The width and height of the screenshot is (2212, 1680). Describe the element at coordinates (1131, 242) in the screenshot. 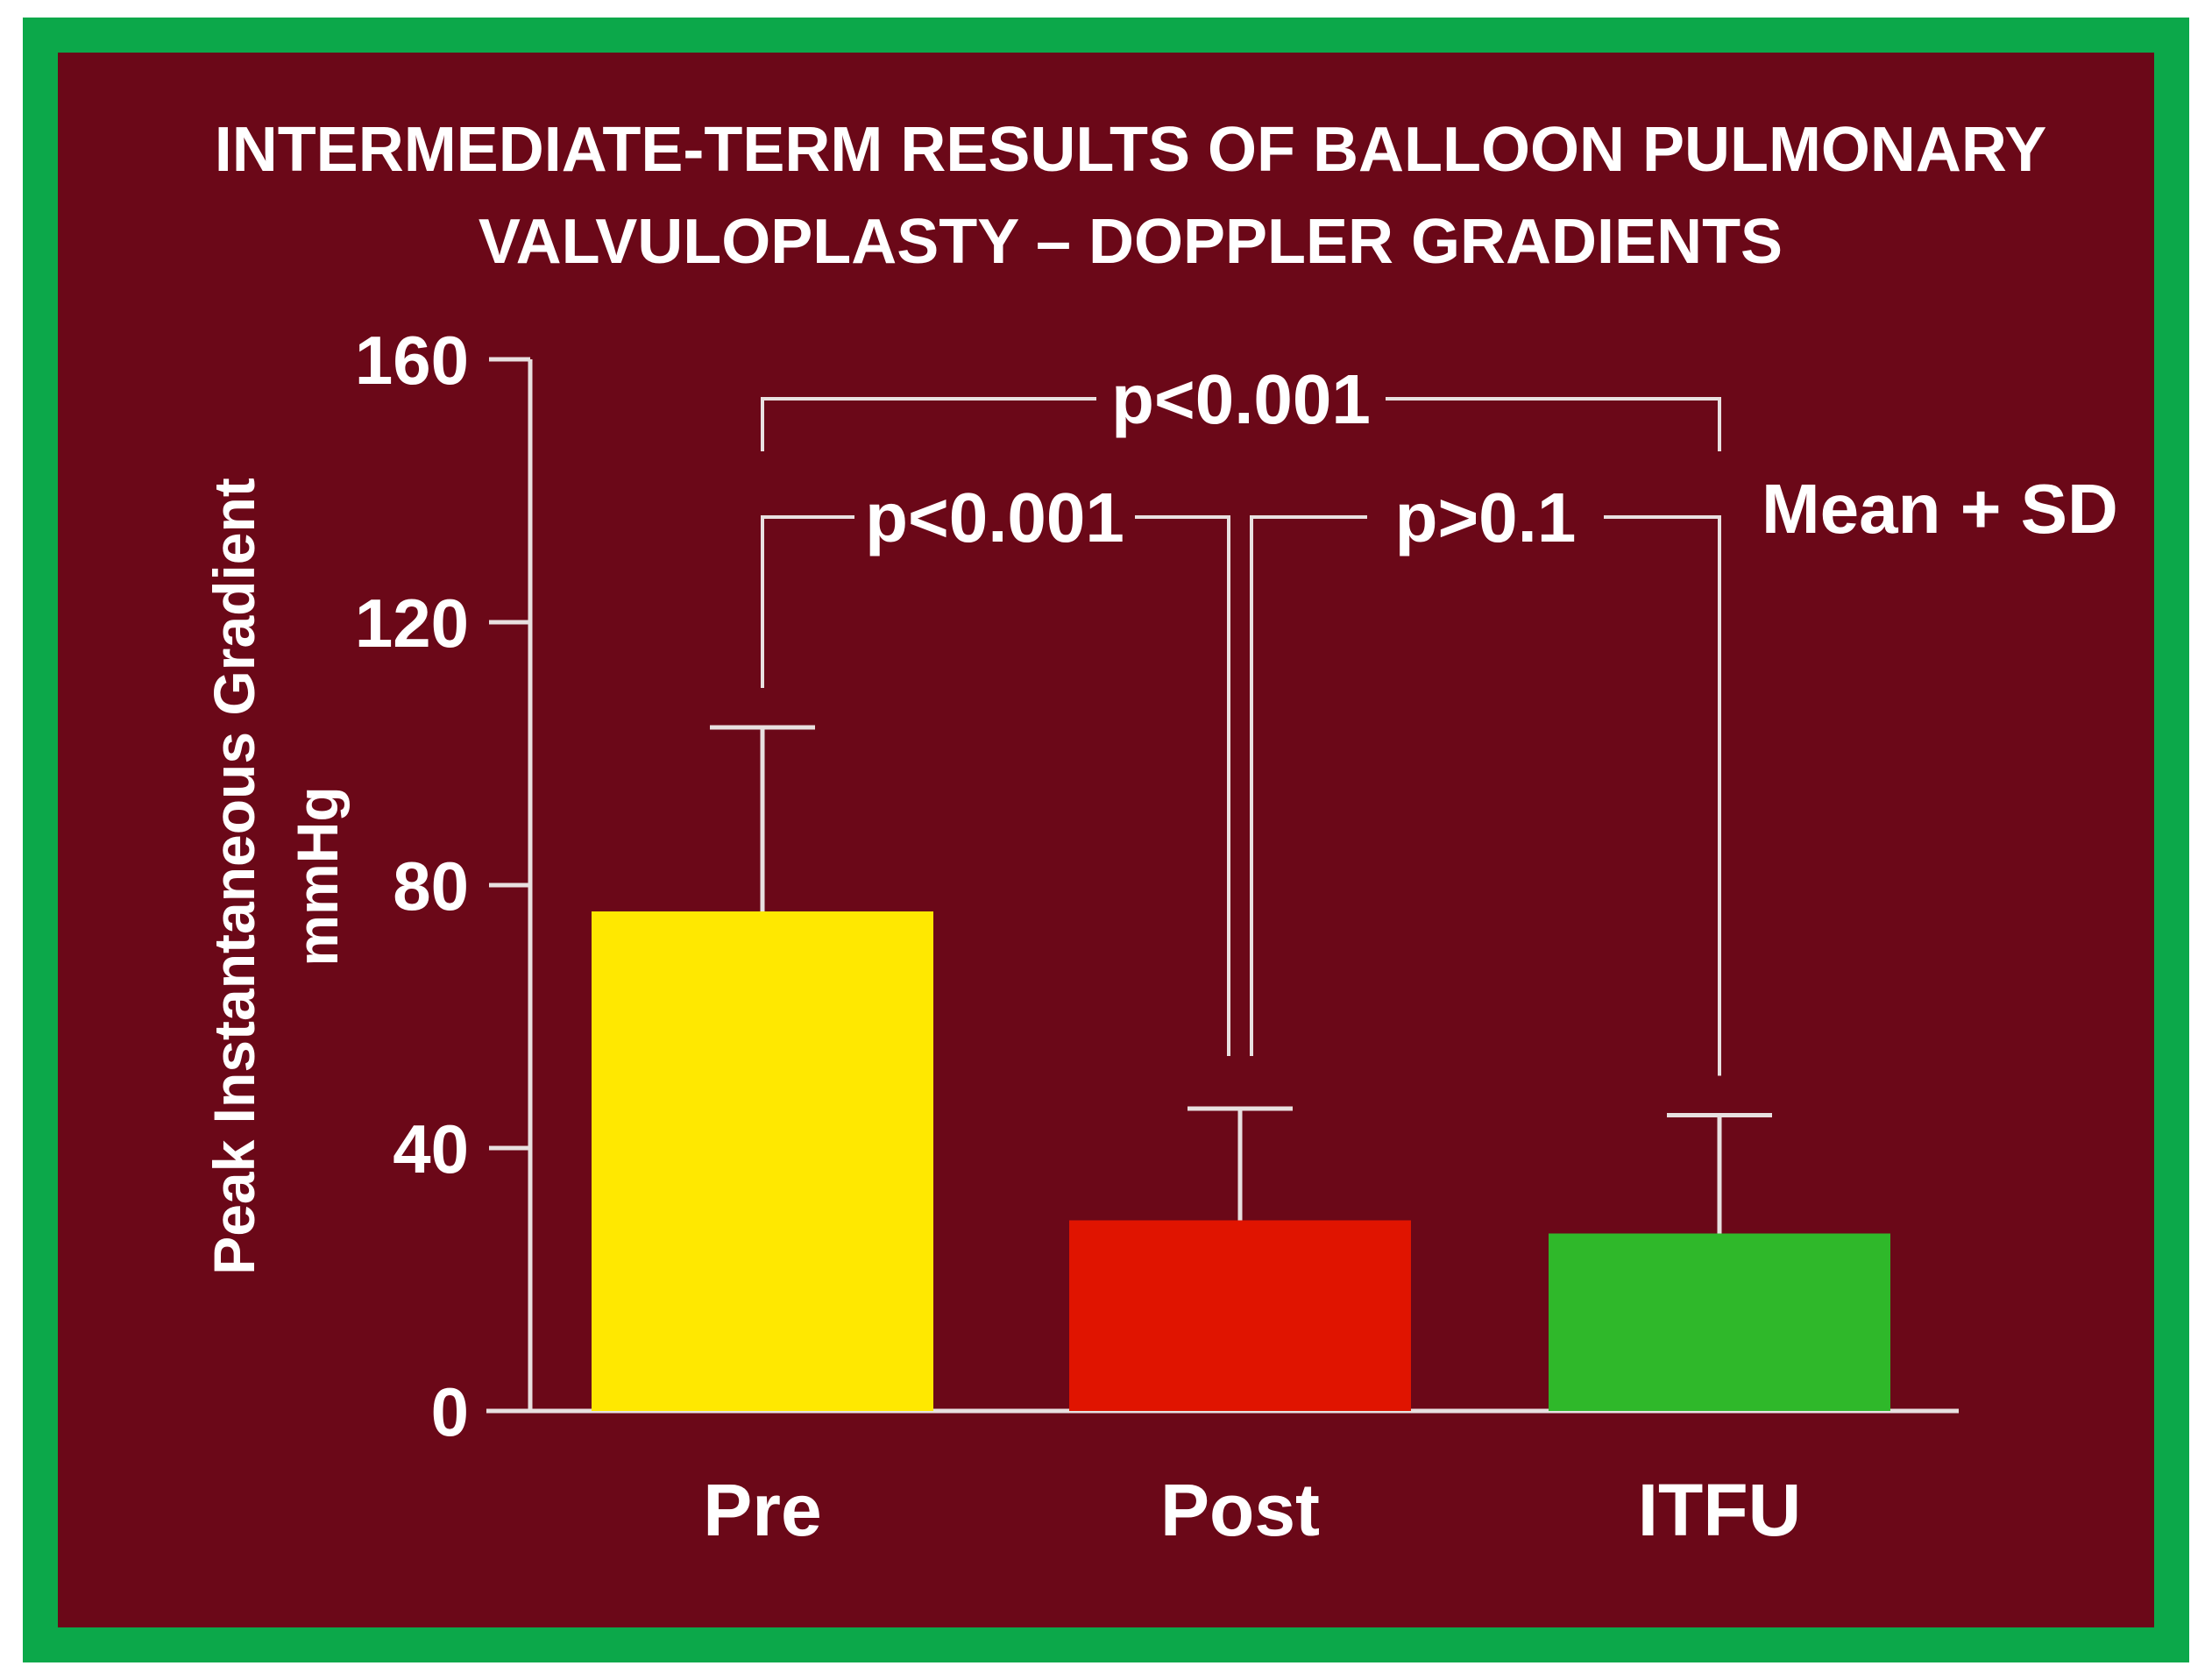

I see `chart-title-line-2: VALVULOPLASTY – DOPPLER GRADIENTS` at that location.